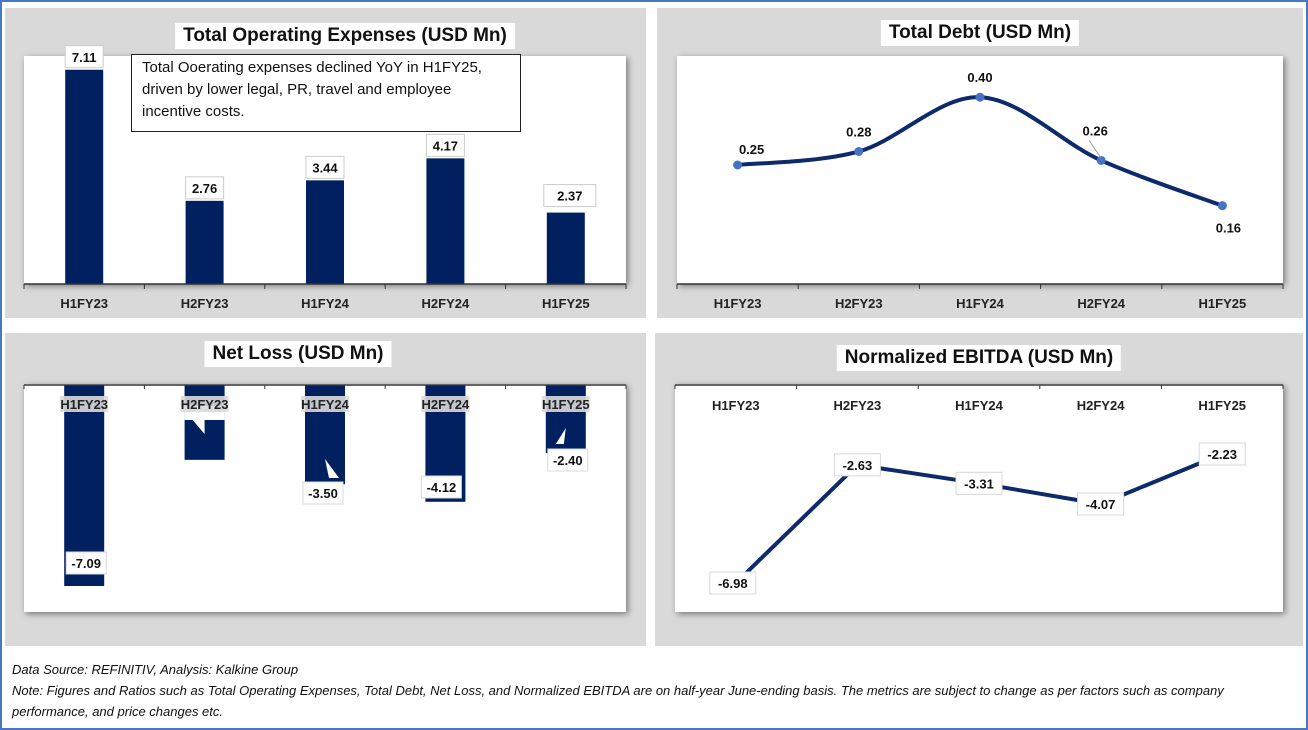  I want to click on ebitda-x-tick-label: H1FY24, so click(979, 405).